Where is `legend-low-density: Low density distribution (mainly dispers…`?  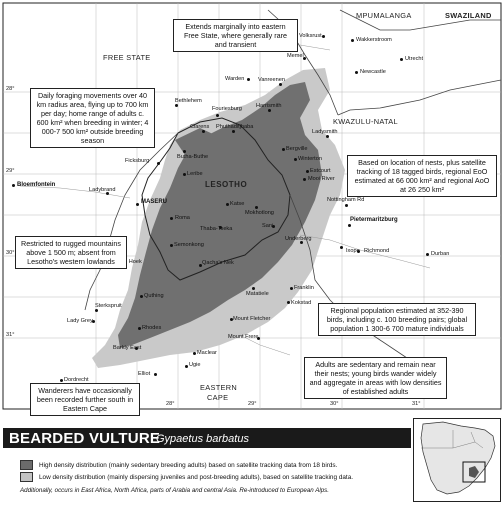 legend-low-density: Low density distribution (mainly dispers… is located at coordinates (186, 477).